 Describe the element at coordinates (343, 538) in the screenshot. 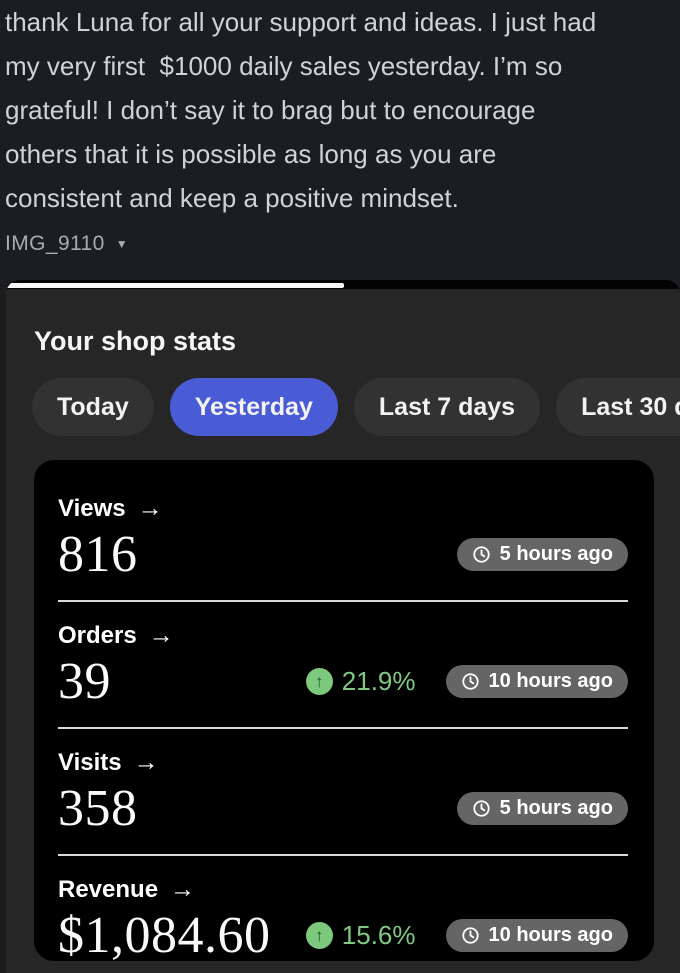

I see `stat-row-views: Views → 816 5 hours ago` at that location.